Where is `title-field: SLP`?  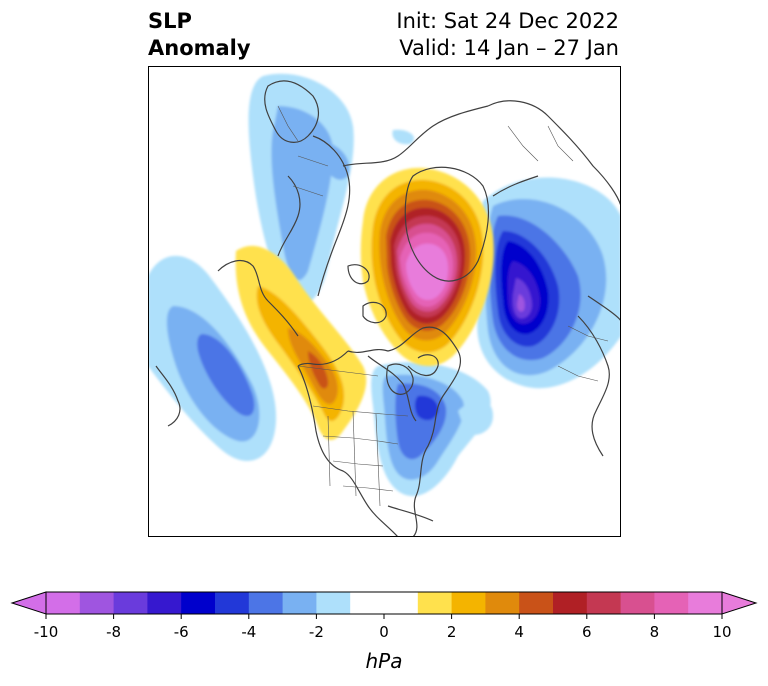
title-field: SLP is located at coordinates (170, 21).